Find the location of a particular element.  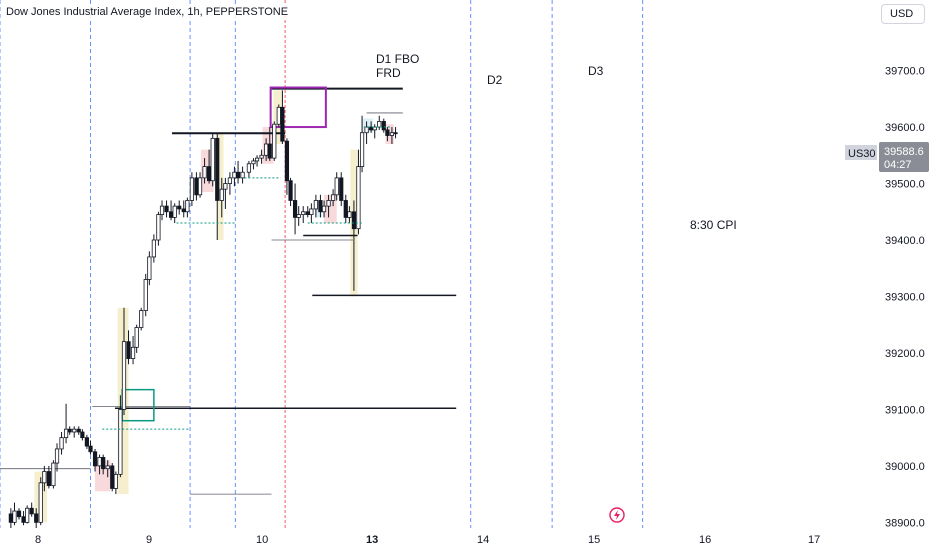

x-tick-label-5: 15 is located at coordinates (594, 540).